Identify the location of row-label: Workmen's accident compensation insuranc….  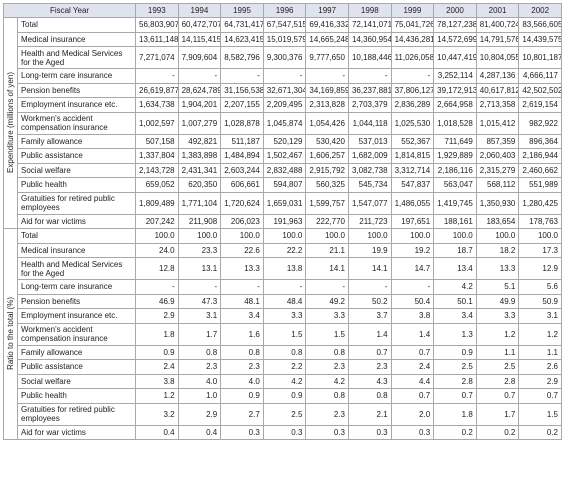
(76, 123).